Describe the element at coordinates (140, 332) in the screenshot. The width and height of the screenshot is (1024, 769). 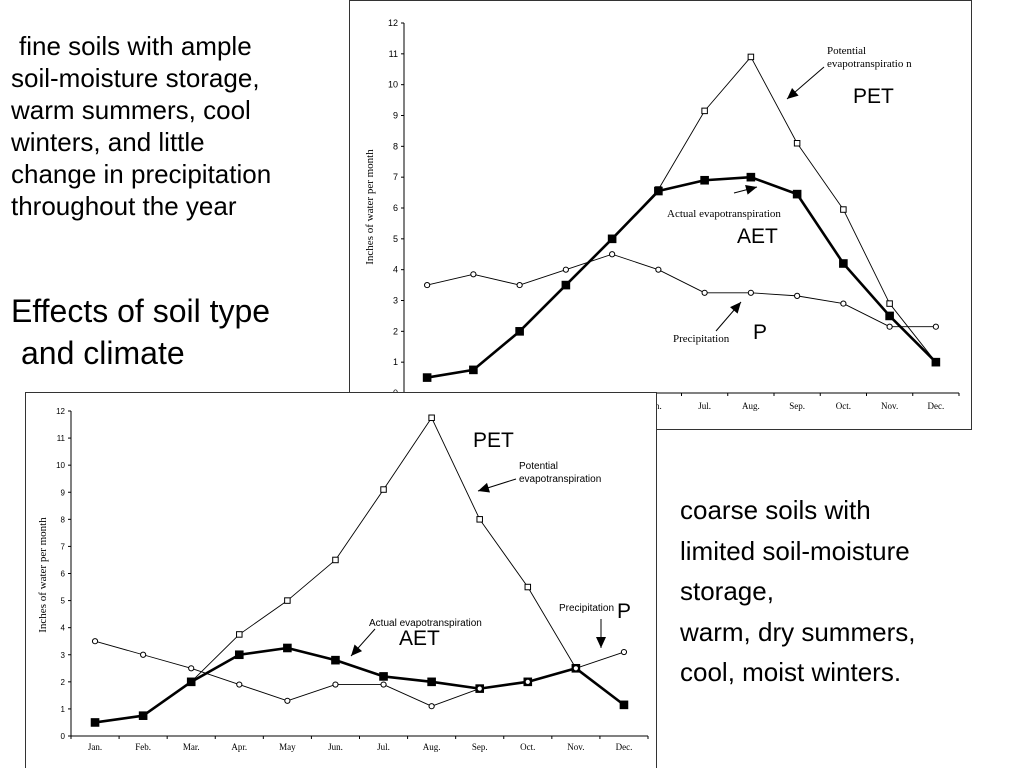
I see `slide-heading: Effects of soil type and climate` at that location.